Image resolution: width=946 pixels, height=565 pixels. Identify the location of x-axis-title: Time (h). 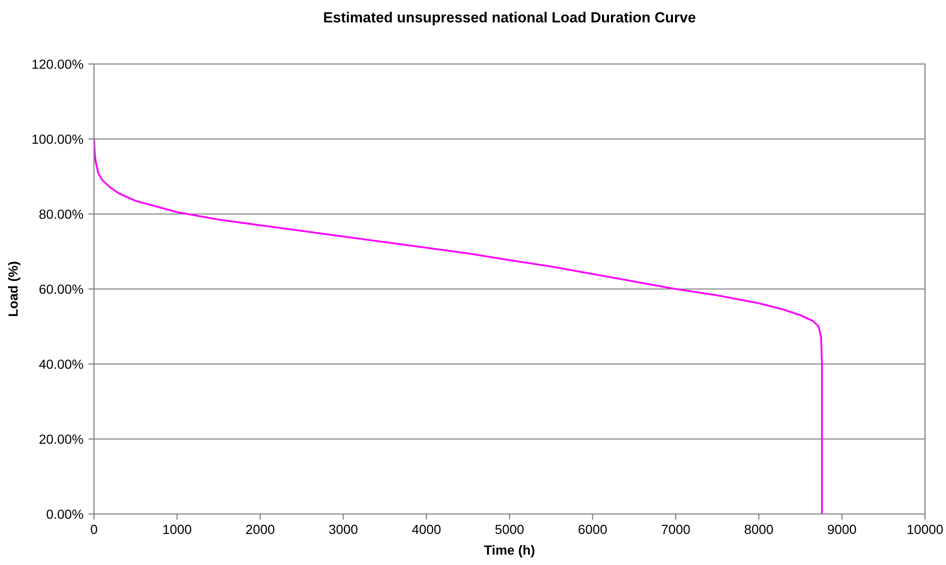
(509, 551).